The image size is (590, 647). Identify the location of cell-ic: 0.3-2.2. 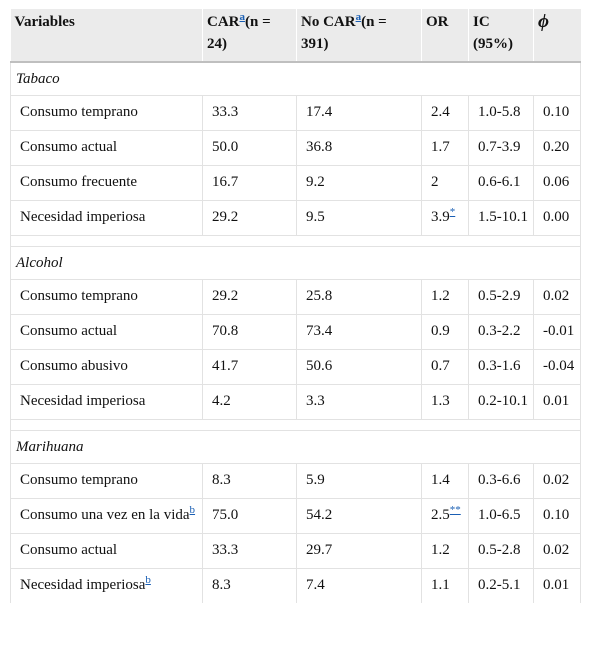
(501, 332).